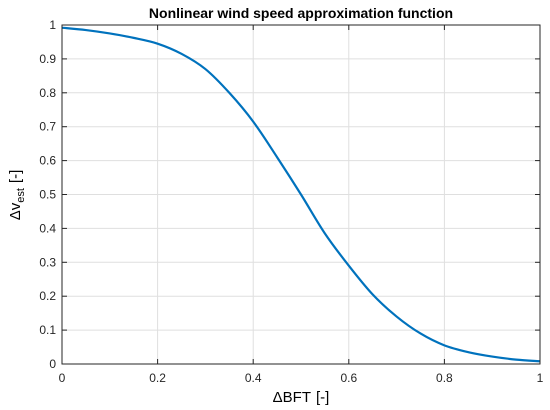 The width and height of the screenshot is (550, 410). Describe the element at coordinates (47, 93) in the screenshot. I see `y-tick-label: 0.8` at that location.